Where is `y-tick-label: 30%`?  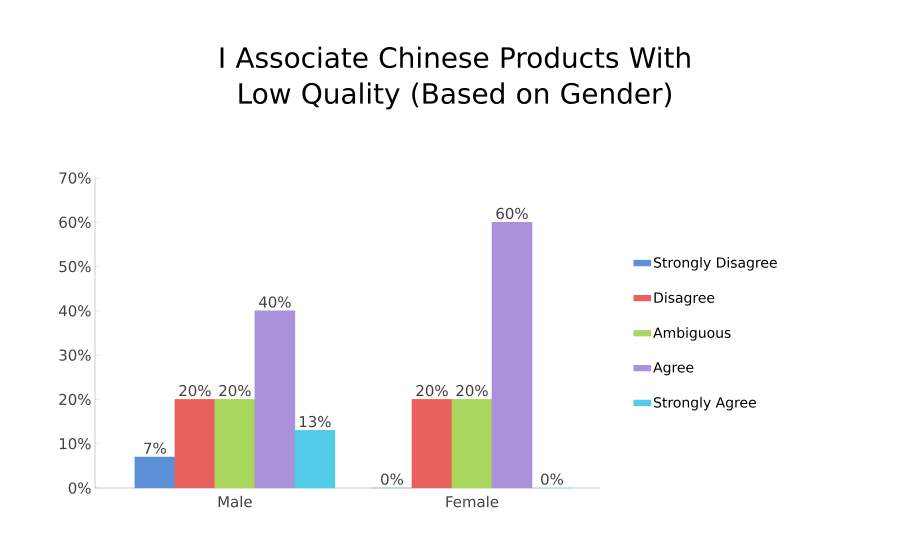 y-tick-label: 30% is located at coordinates (75, 355).